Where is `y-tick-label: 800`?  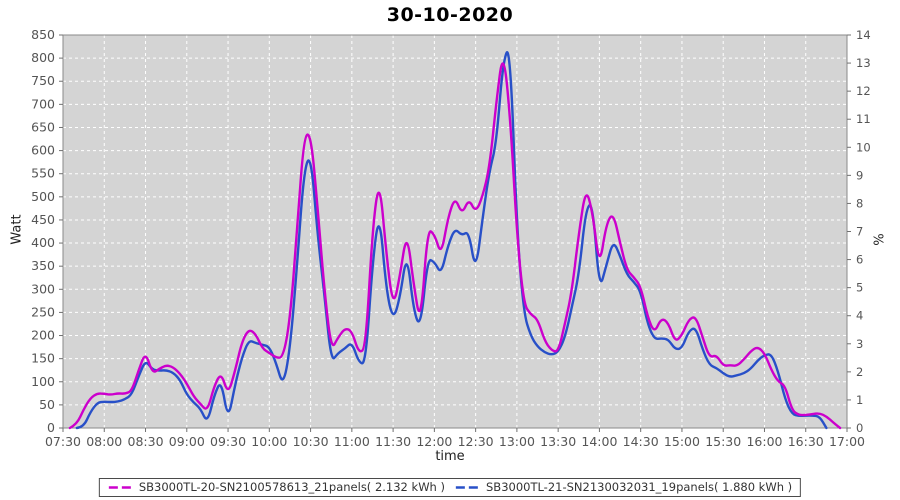
y-tick-label: 800 is located at coordinates (43, 57).